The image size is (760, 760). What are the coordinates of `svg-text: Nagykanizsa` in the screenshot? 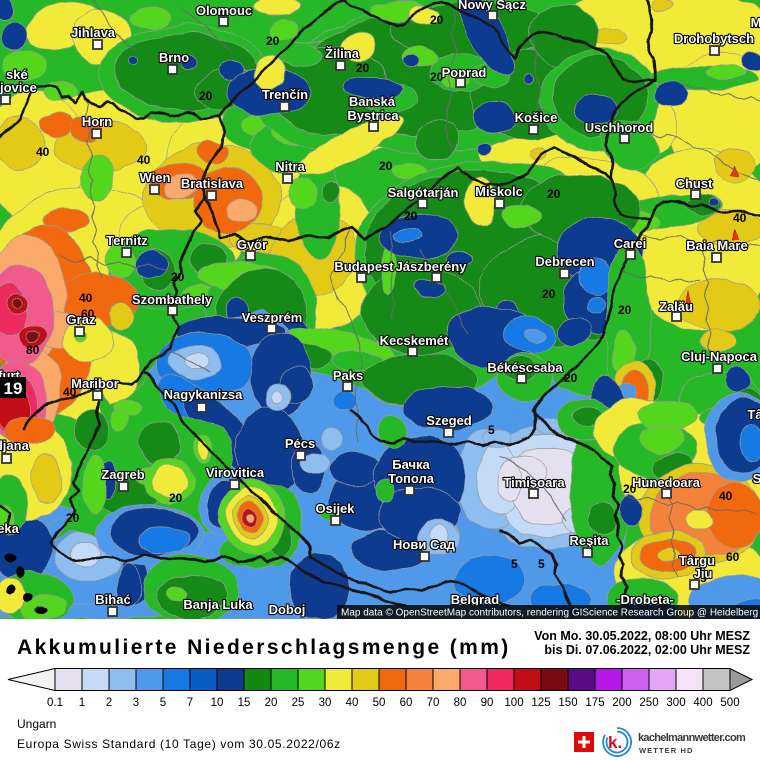 It's located at (204, 394).